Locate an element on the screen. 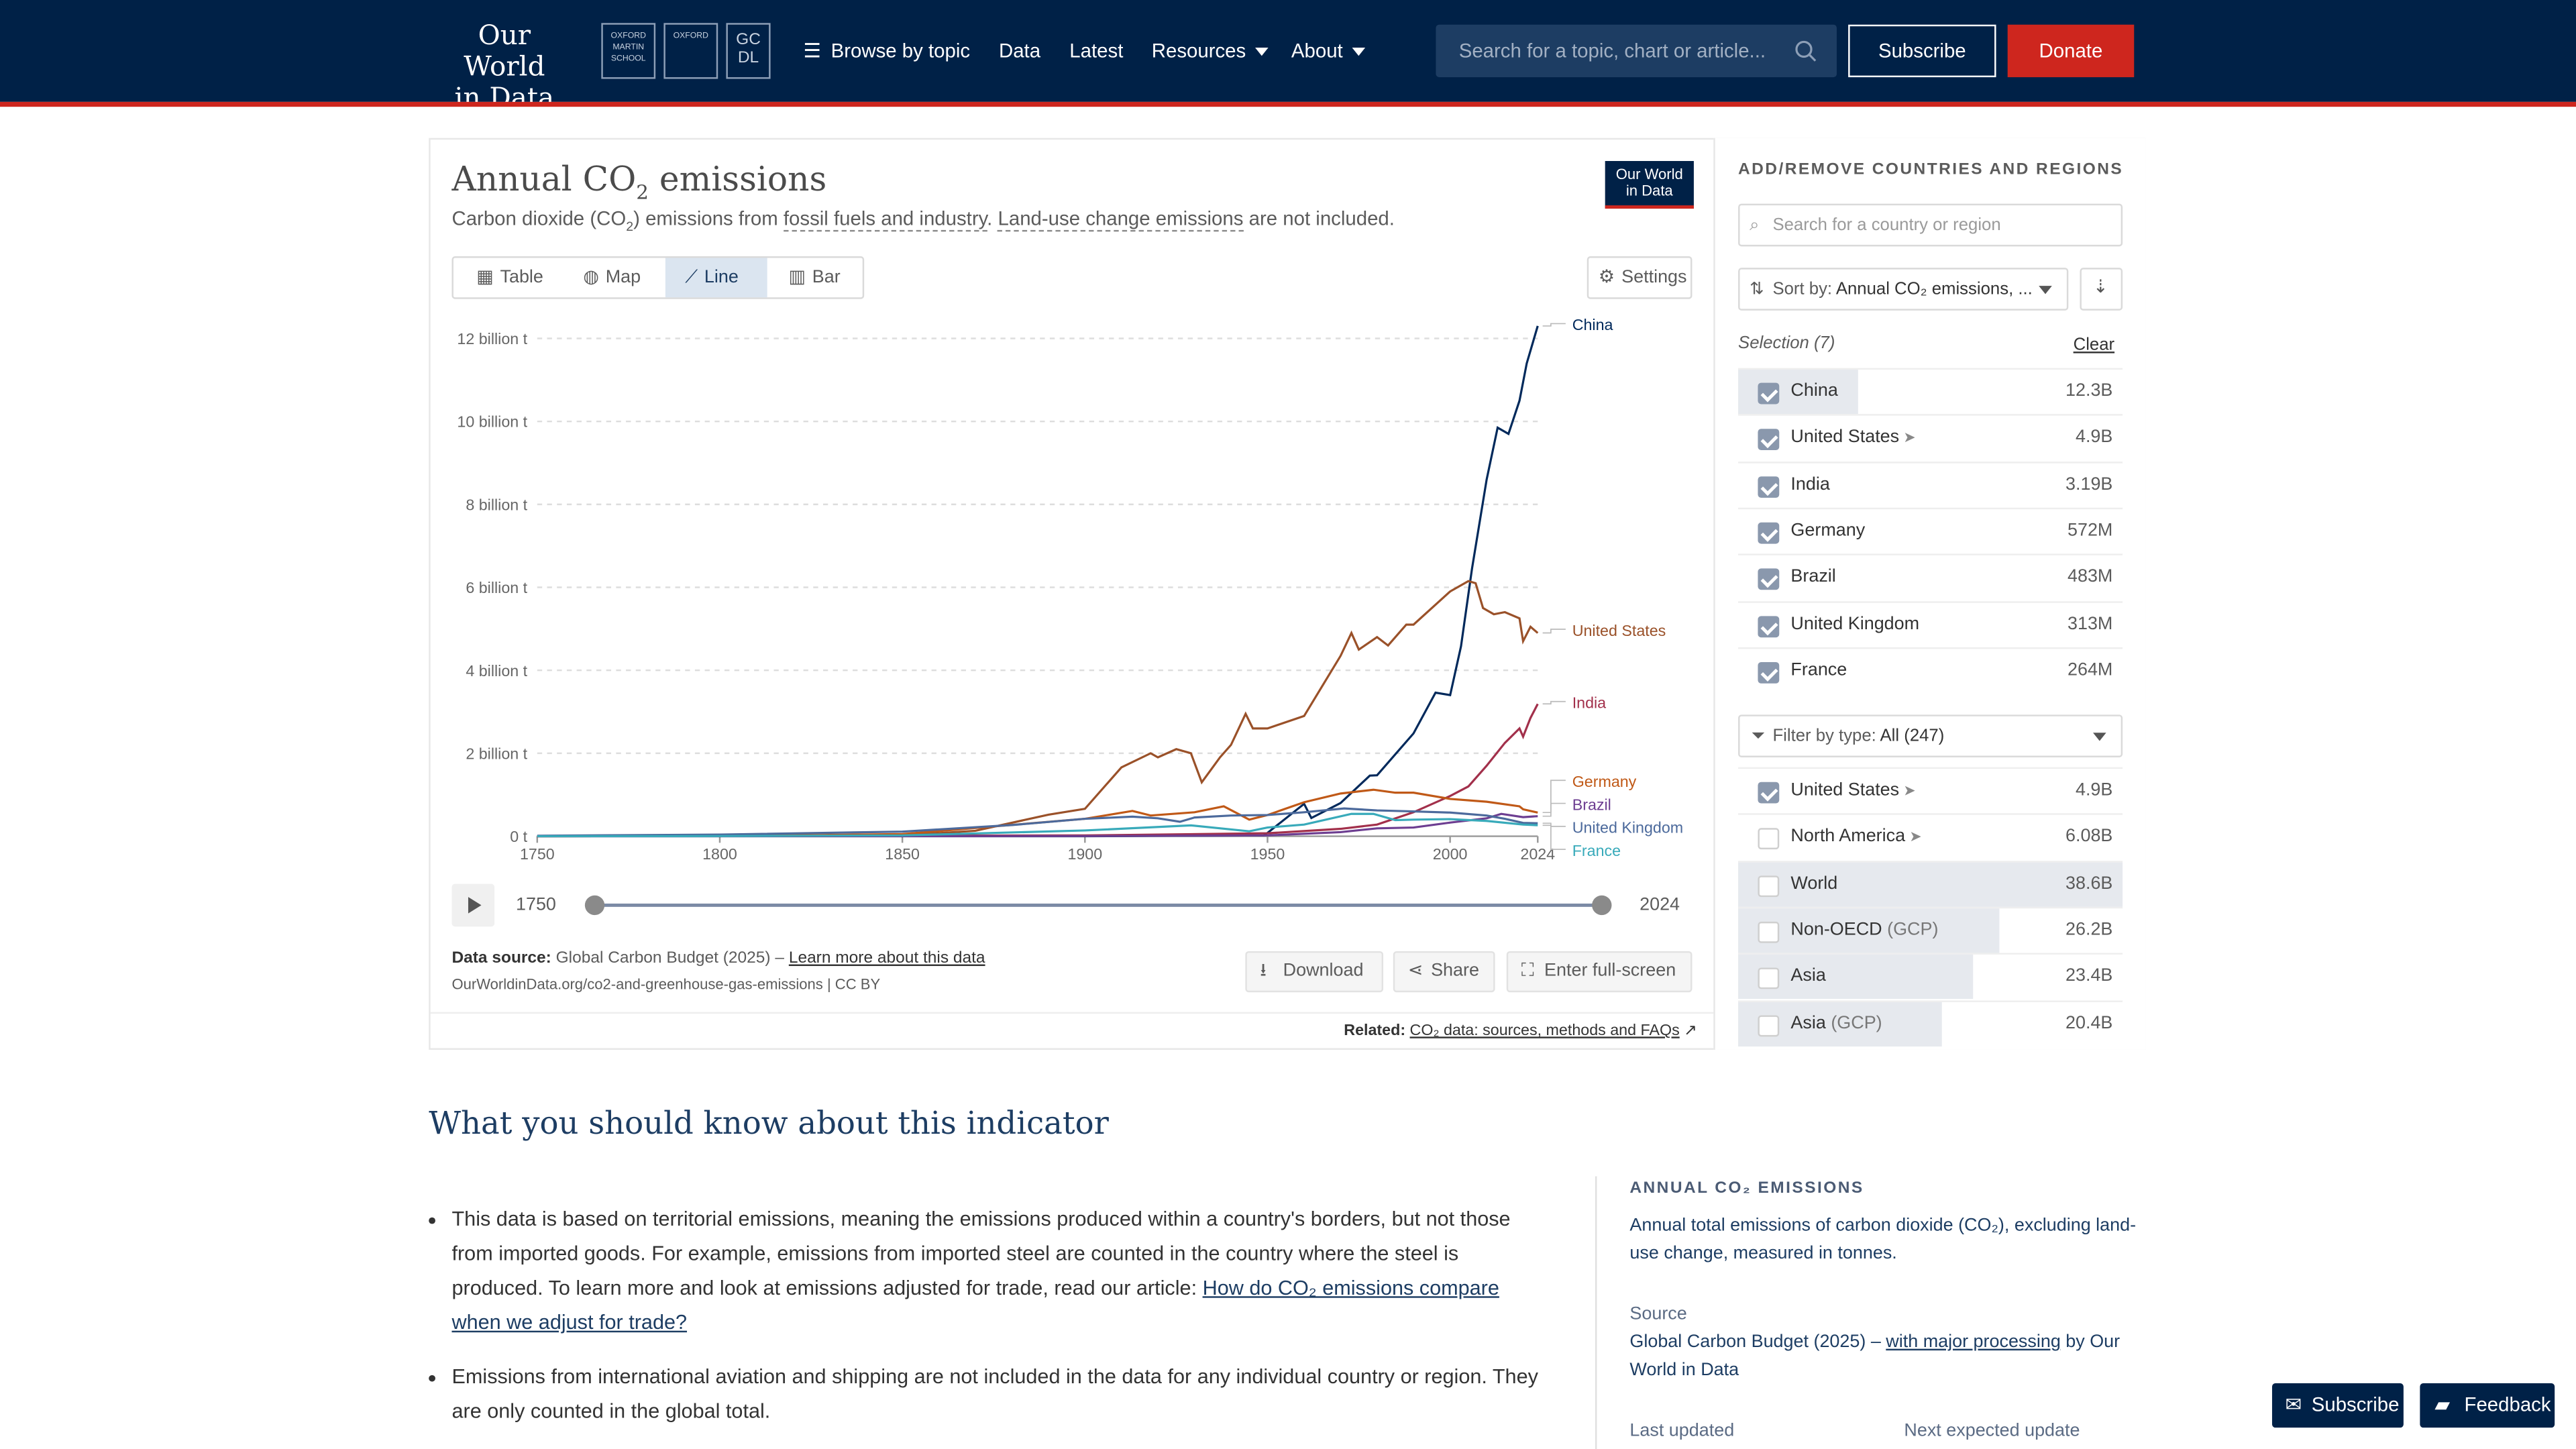  table-icon: ▦ is located at coordinates (485, 278).